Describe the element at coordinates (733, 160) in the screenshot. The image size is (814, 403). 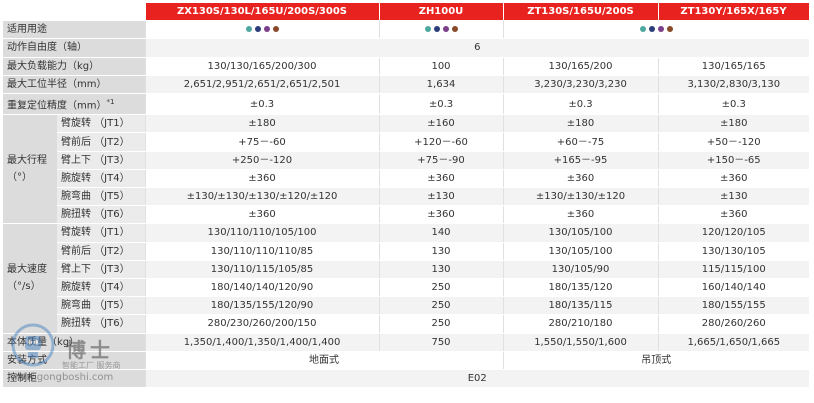
I see `stroke-jt3-zt-y: +150－-65` at that location.